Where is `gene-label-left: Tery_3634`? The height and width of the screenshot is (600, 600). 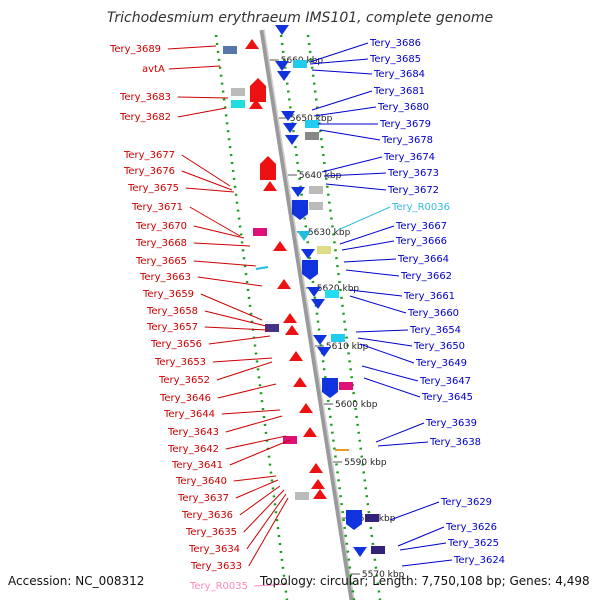
gene-label-left: Tery_3634 is located at coordinates (214, 549).